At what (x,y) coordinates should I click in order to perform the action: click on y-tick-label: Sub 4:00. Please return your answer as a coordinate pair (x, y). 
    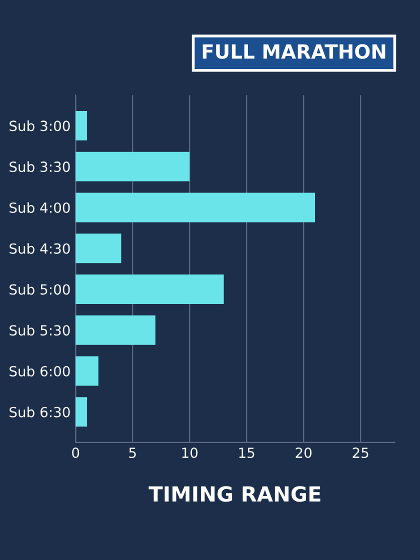
    Looking at the image, I should click on (40, 207).